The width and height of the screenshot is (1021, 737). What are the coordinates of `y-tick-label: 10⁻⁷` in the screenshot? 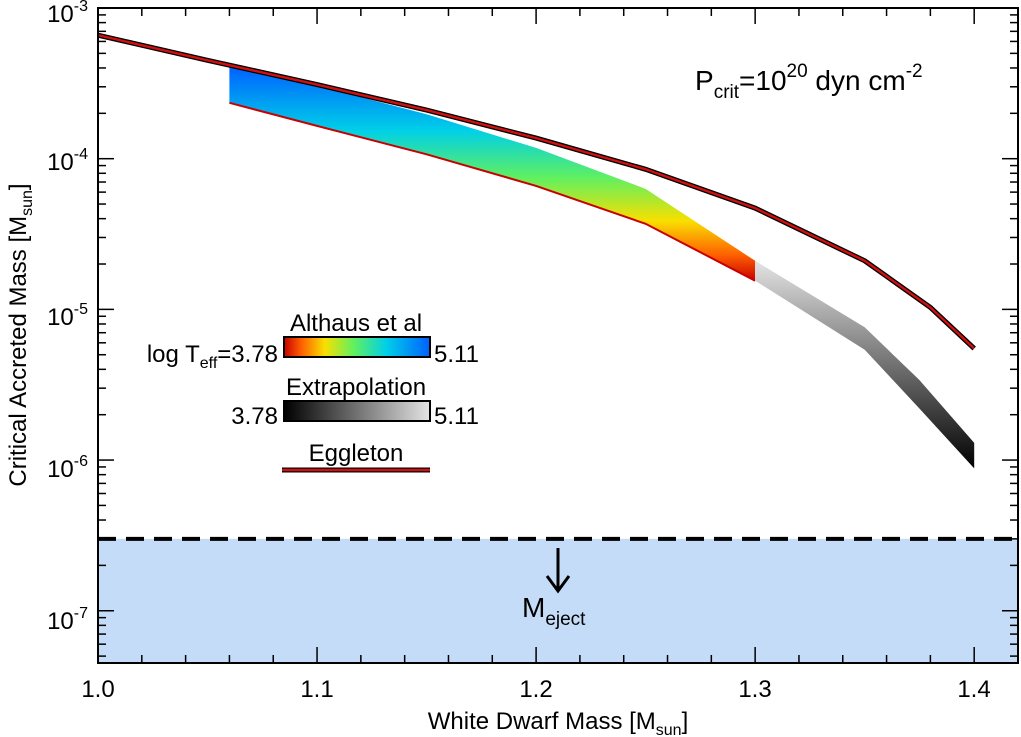 It's located at (67, 620).